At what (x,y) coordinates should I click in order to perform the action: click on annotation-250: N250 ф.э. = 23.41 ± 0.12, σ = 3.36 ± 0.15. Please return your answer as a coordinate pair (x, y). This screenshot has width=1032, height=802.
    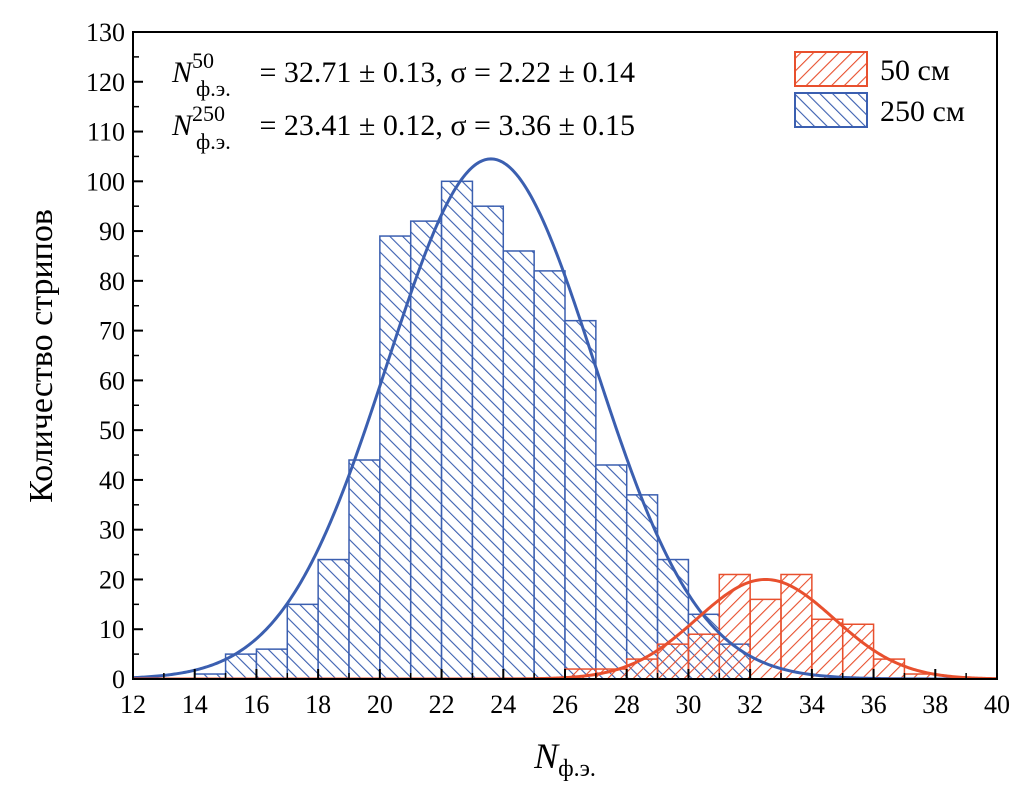
    Looking at the image, I should click on (403, 127).